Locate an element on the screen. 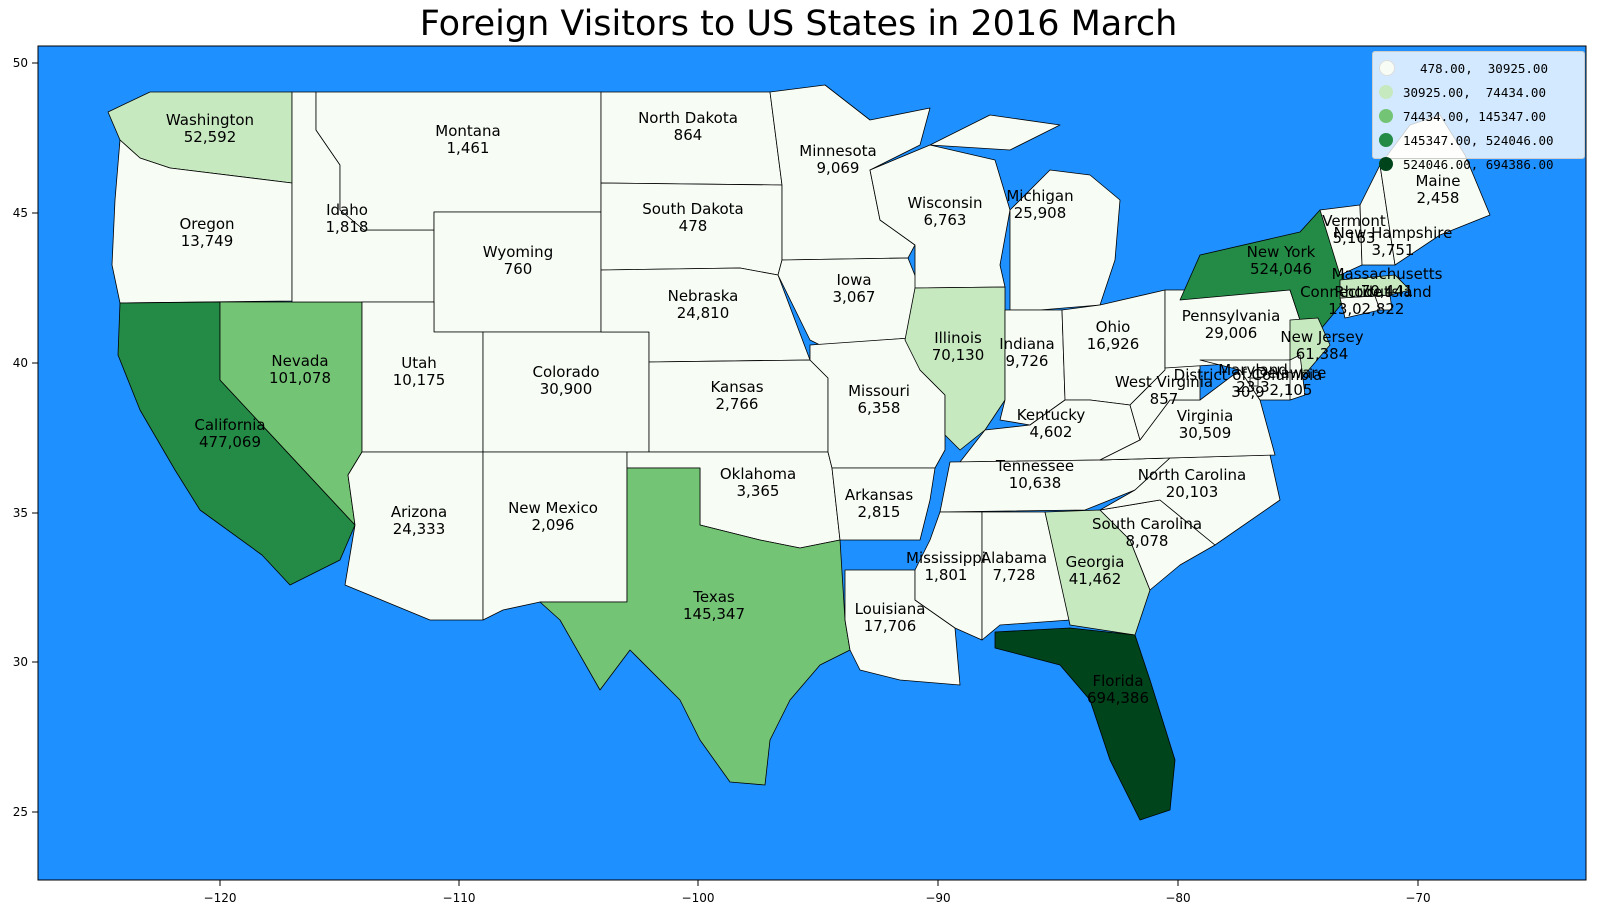  legend-entry: 524046.00, 694386.00 is located at coordinates (1478, 164).